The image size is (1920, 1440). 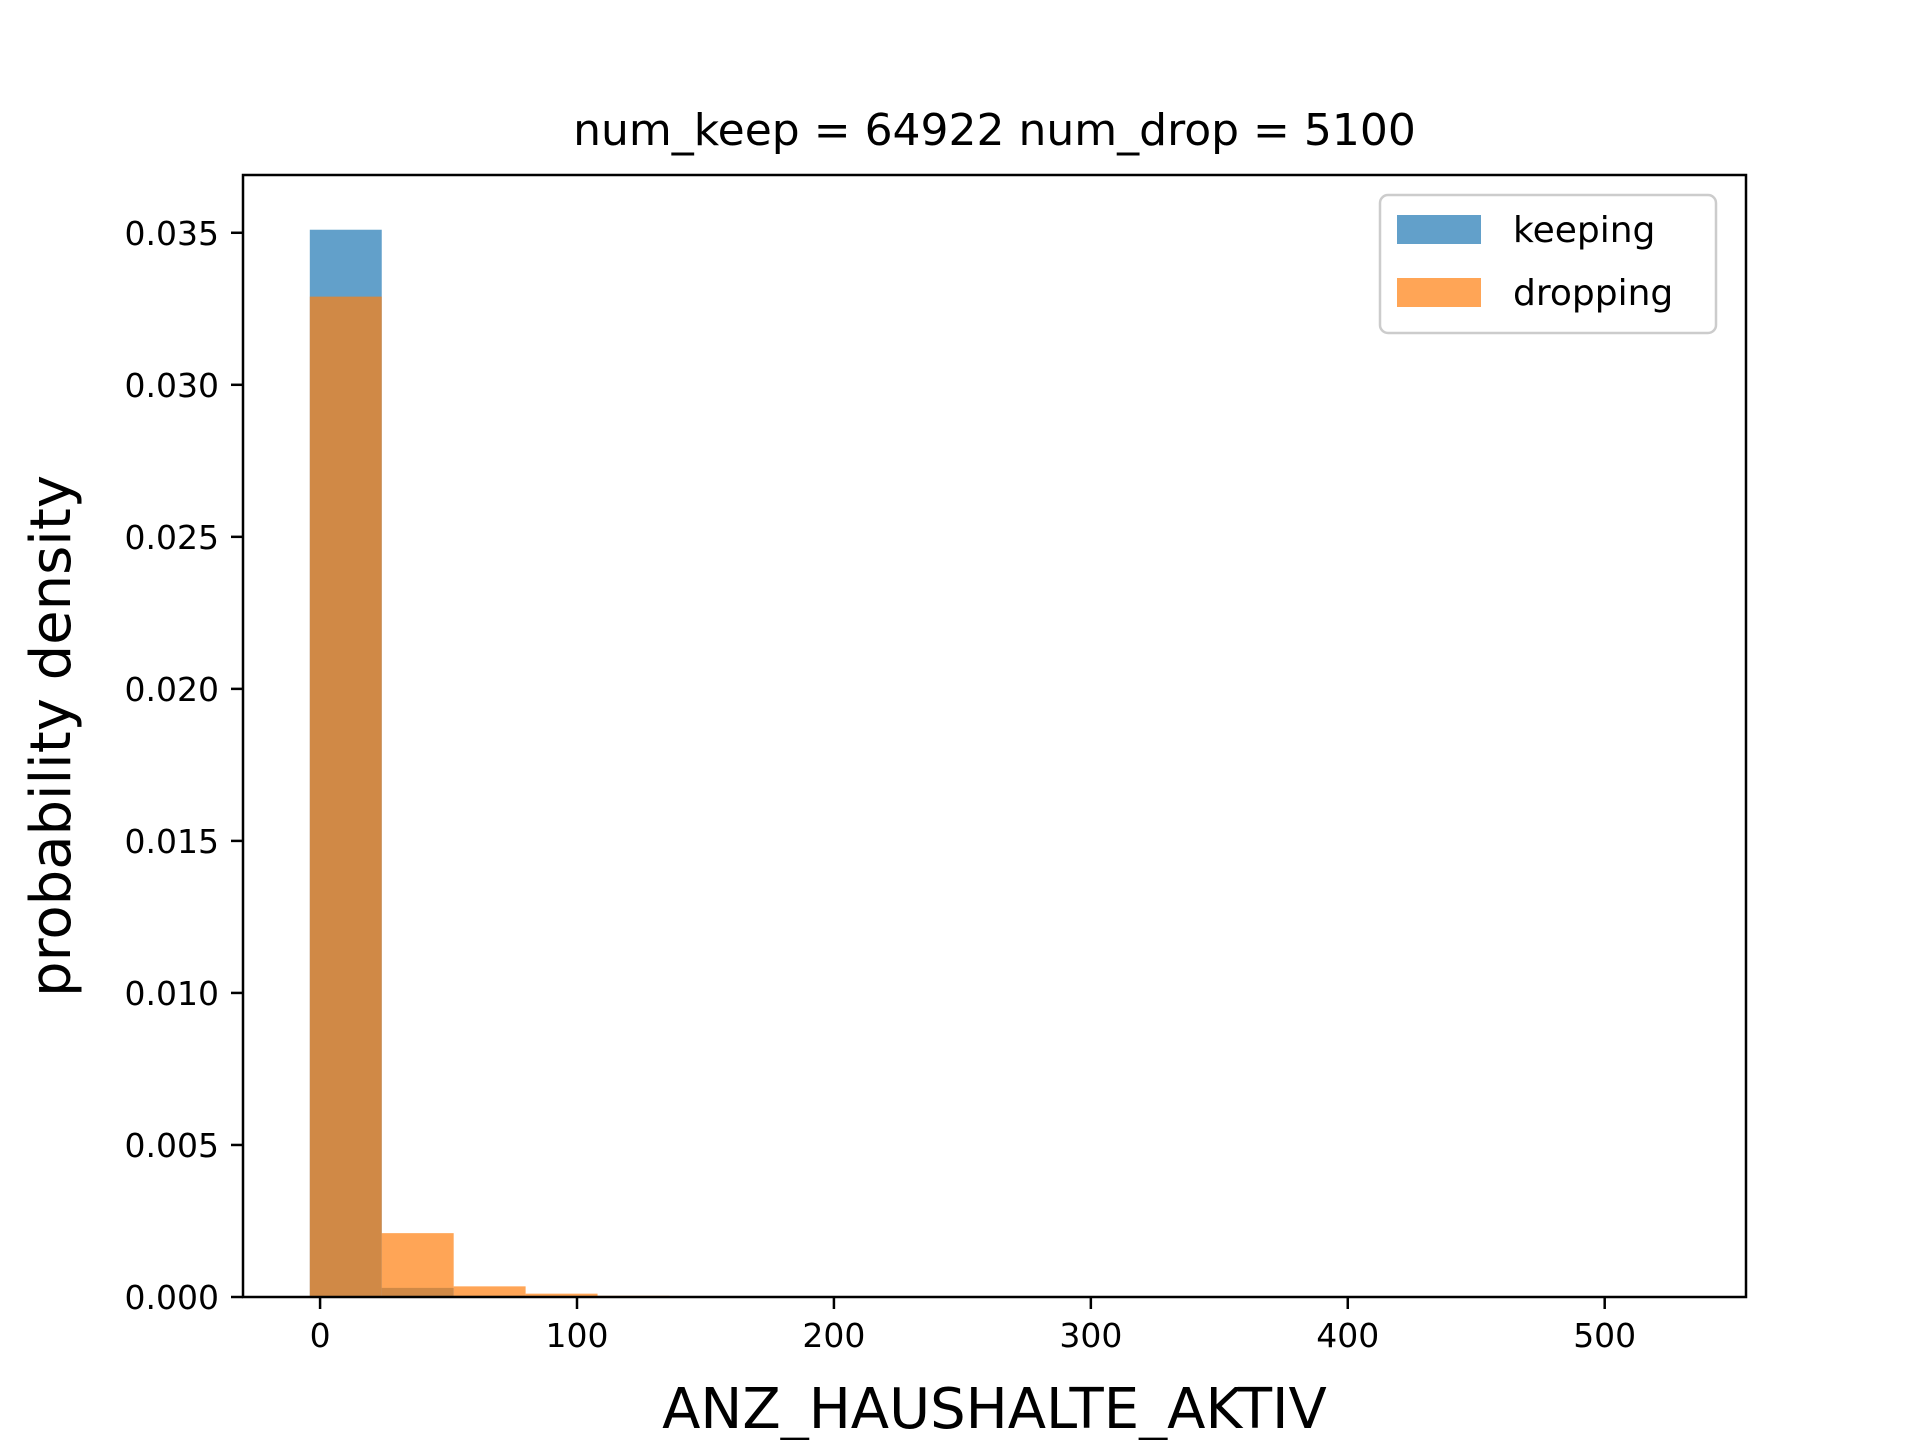 What do you see at coordinates (51, 736) in the screenshot?
I see `y-axis-title: probability density` at bounding box center [51, 736].